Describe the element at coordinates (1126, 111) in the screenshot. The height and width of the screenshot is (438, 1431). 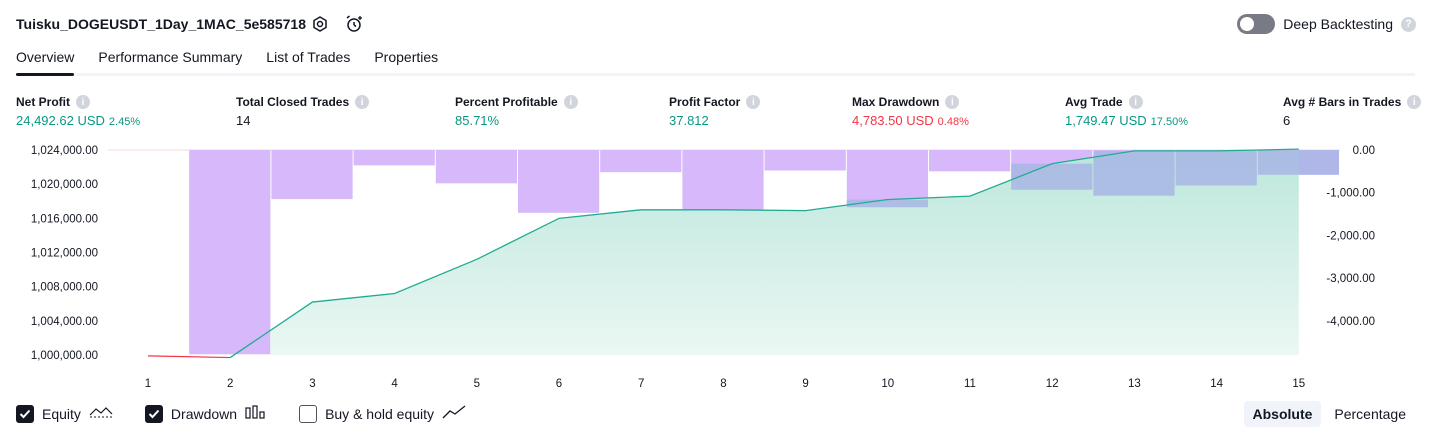
I see `metric-avg-trade: Avg Trade i 1,749.47 USD 17.50%` at that location.